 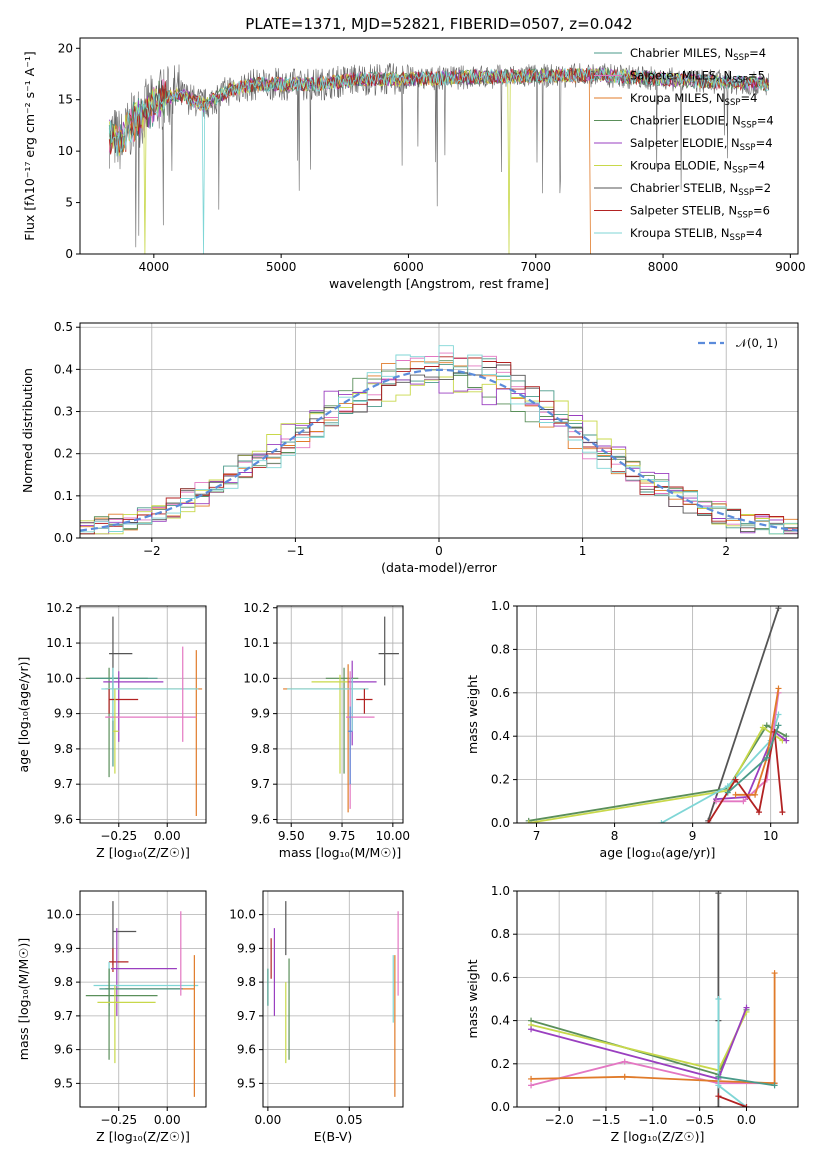 What do you see at coordinates (663, 267) in the screenshot?
I see `x-tick-label: 8000` at bounding box center [663, 267].